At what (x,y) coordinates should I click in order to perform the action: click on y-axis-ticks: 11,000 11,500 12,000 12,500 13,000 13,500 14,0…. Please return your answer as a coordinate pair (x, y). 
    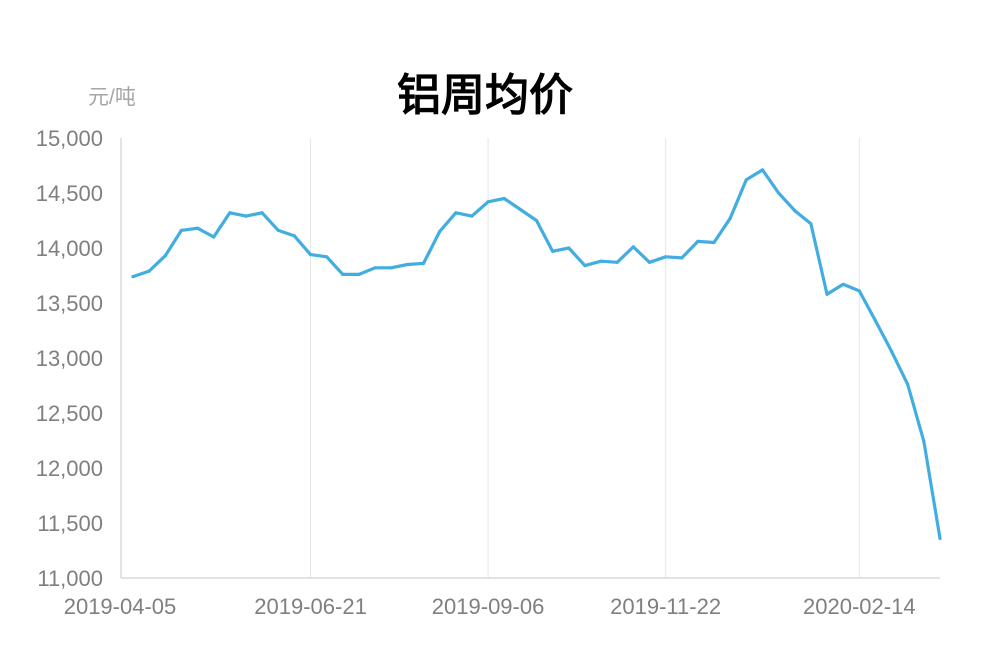
    Looking at the image, I should click on (69, 358).